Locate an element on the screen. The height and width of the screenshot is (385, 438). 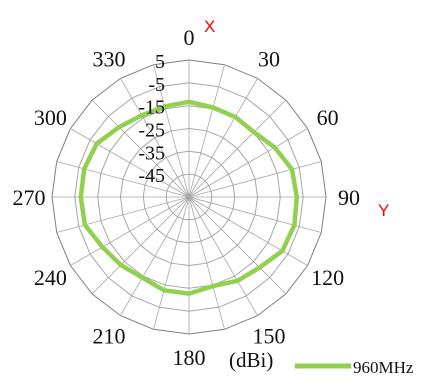
unit-label: (dBi) is located at coordinates (251, 360).